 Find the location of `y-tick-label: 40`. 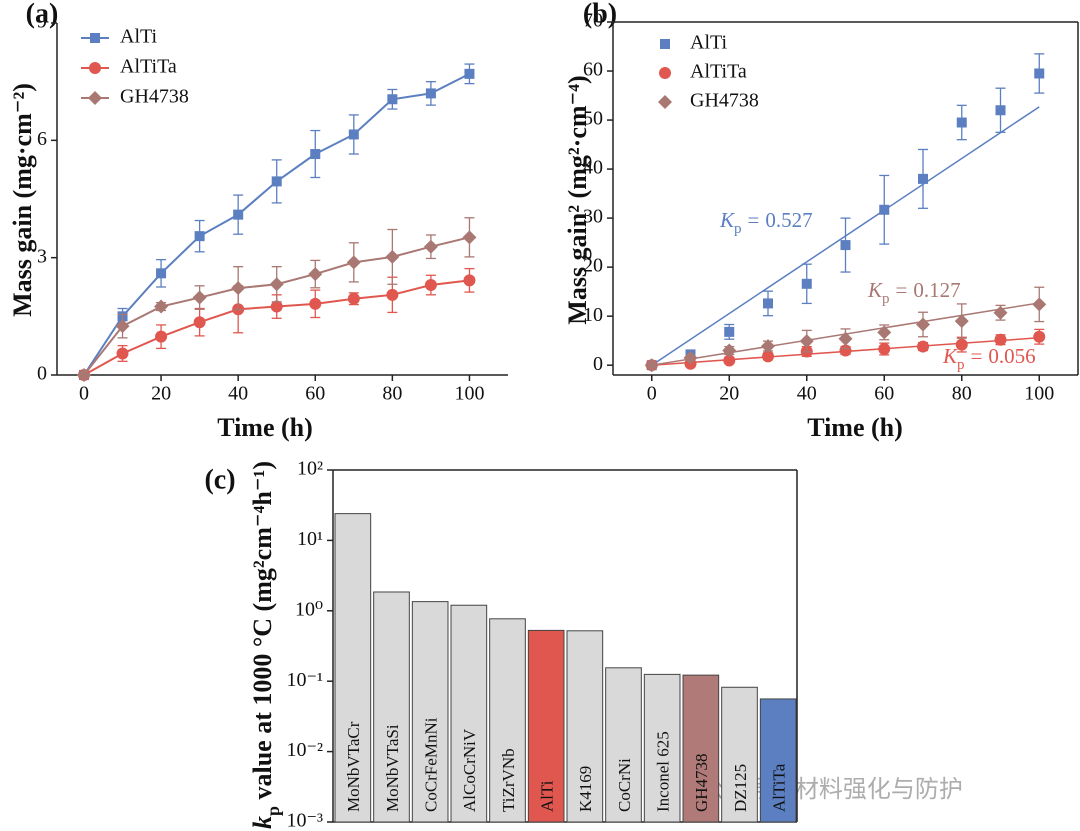

y-tick-label: 40 is located at coordinates (593, 168).